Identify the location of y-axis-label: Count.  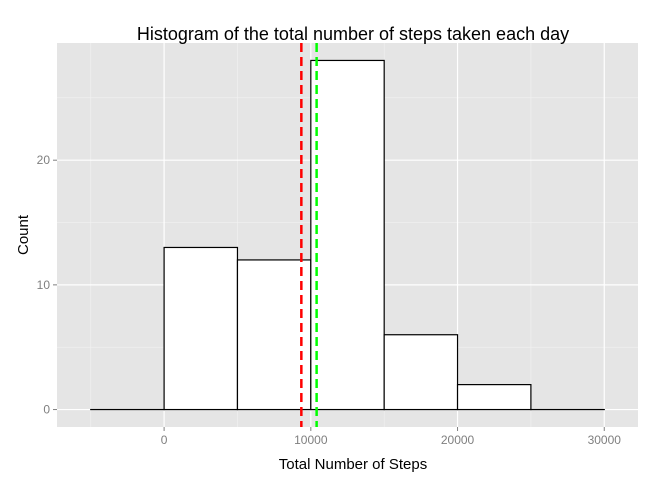
(23, 234).